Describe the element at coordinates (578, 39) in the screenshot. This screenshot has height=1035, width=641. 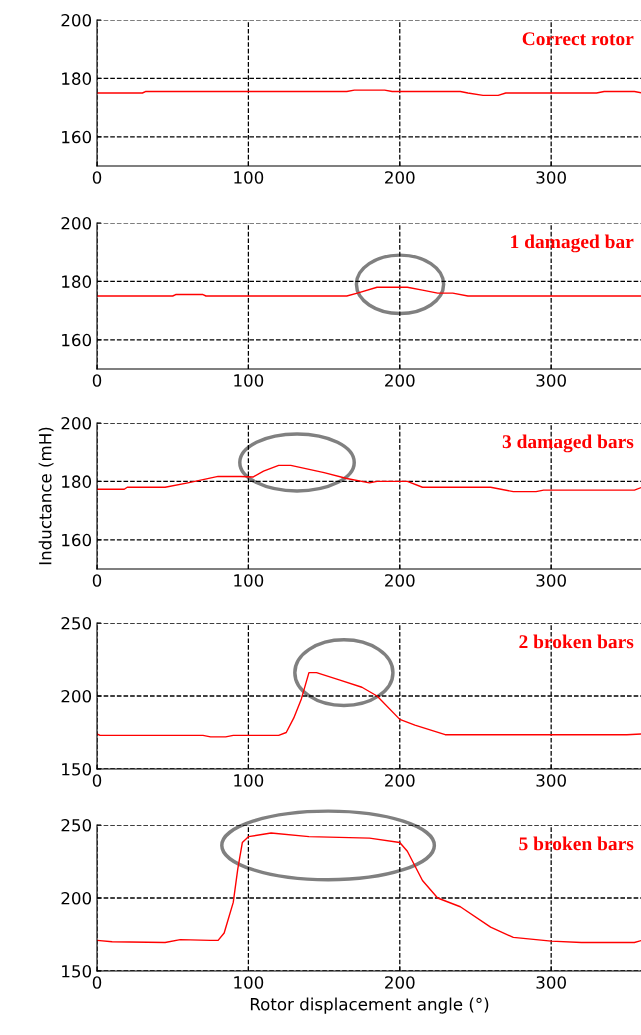
I see `chart-title: Correct rotor` at that location.